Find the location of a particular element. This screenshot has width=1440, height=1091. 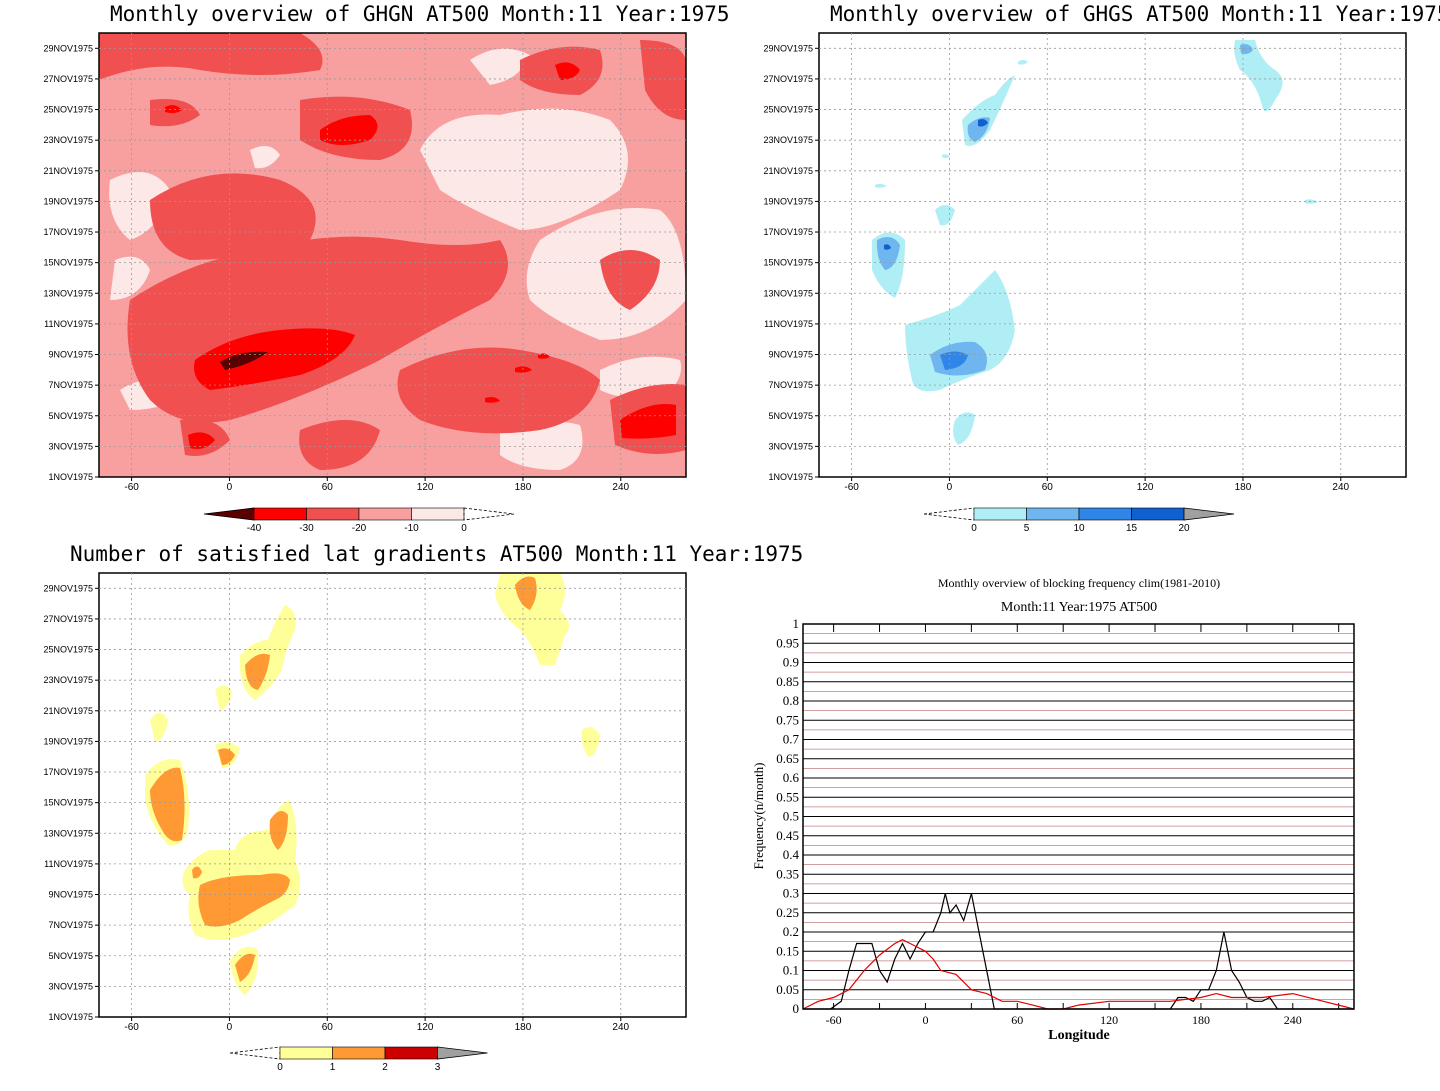

grad-ytick-label: 13NOV1975 is located at coordinates (68, 833).